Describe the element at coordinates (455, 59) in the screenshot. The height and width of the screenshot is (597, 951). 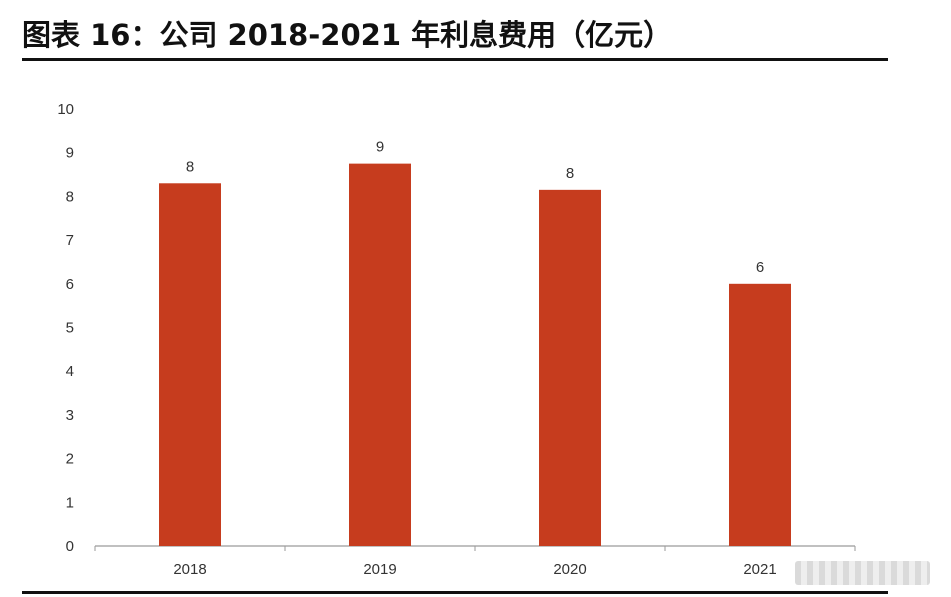
I see `title-underline` at that location.